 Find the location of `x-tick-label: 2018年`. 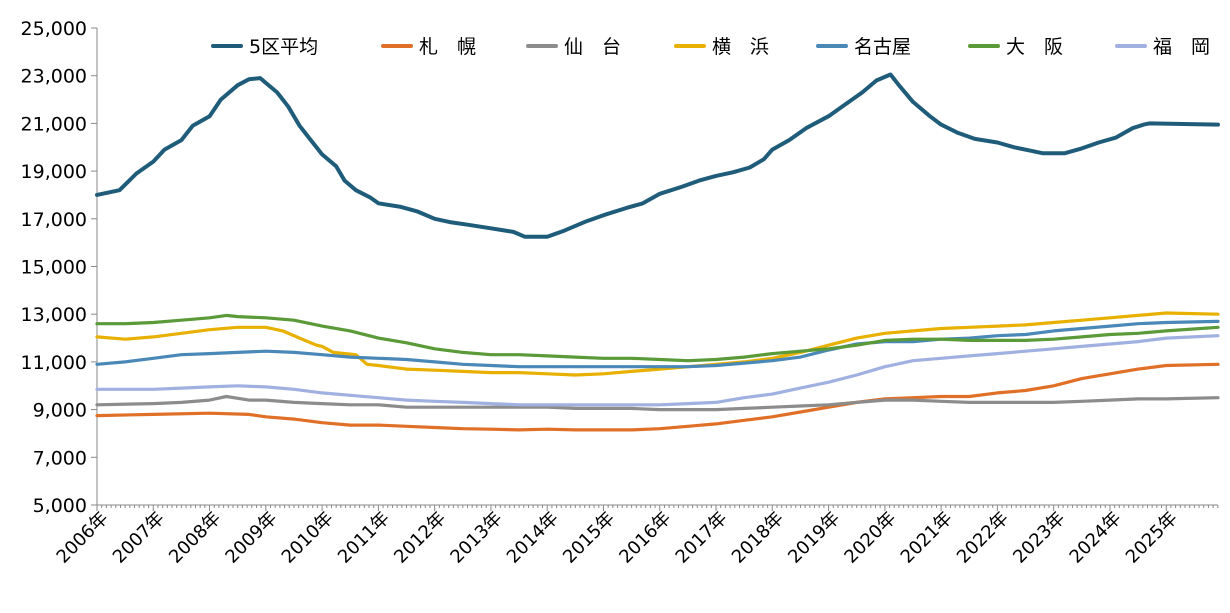

x-tick-label: 2018年 is located at coordinates (758, 538).